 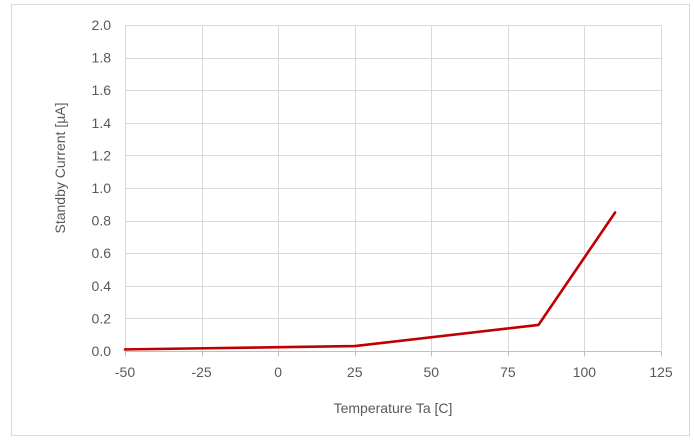 What do you see at coordinates (585, 372) in the screenshot?
I see `x-tick-label: 100` at bounding box center [585, 372].